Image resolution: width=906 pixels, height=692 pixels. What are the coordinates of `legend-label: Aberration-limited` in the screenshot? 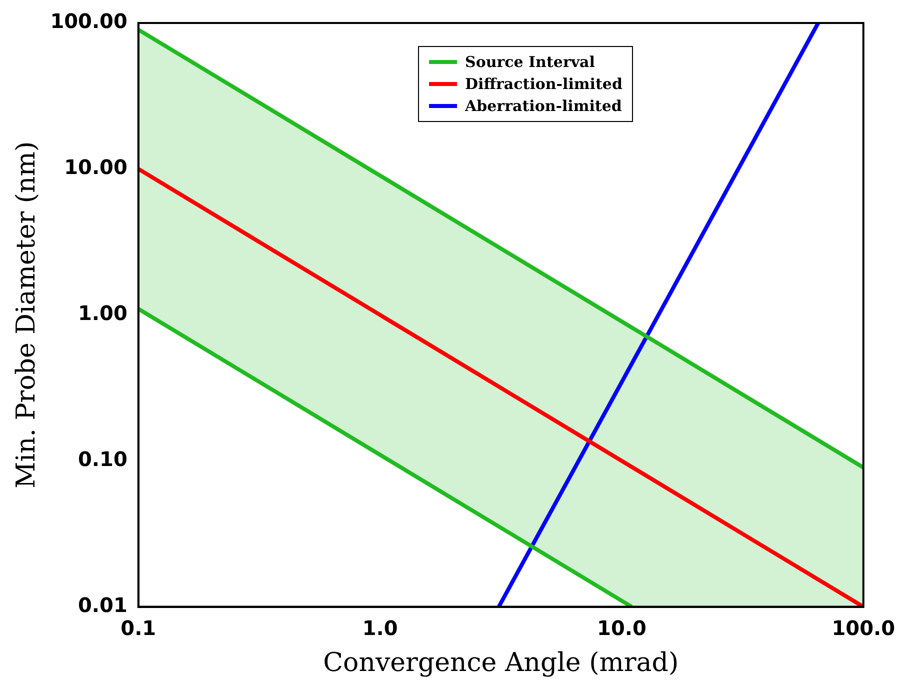 It's located at (543, 106).